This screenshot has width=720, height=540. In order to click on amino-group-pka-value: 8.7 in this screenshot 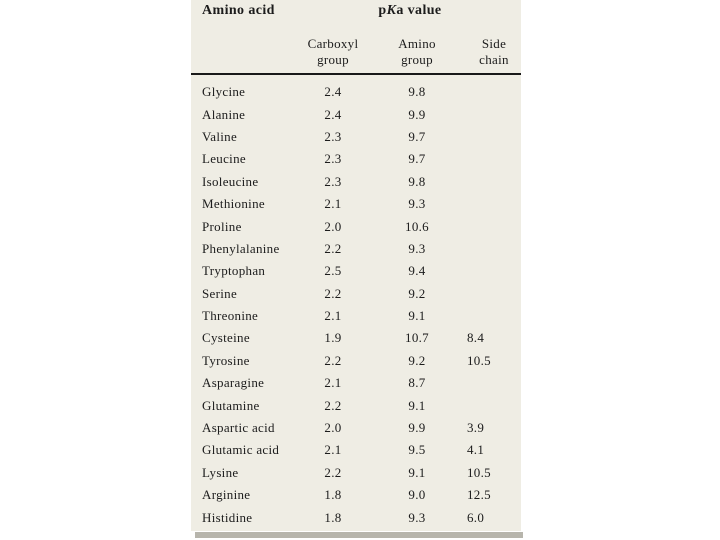, I will do `click(417, 383)`.